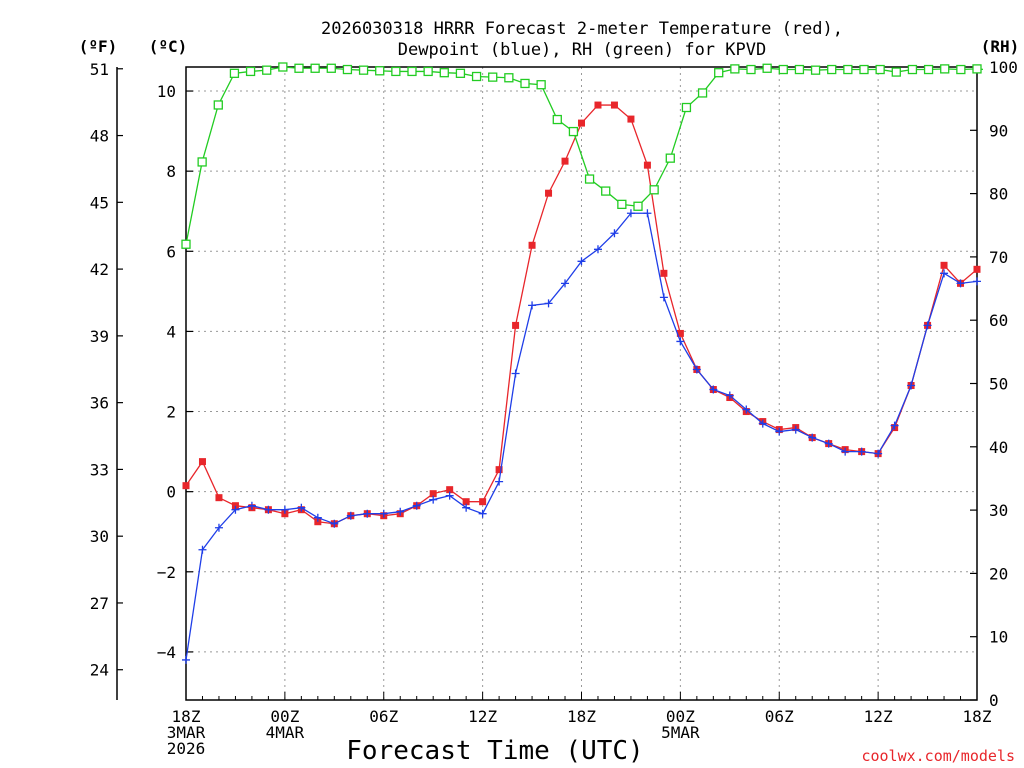 The height and width of the screenshot is (768, 1024). Describe the element at coordinates (99, 269) in the screenshot. I see `fahrenheit-tick-label: 42` at that location.